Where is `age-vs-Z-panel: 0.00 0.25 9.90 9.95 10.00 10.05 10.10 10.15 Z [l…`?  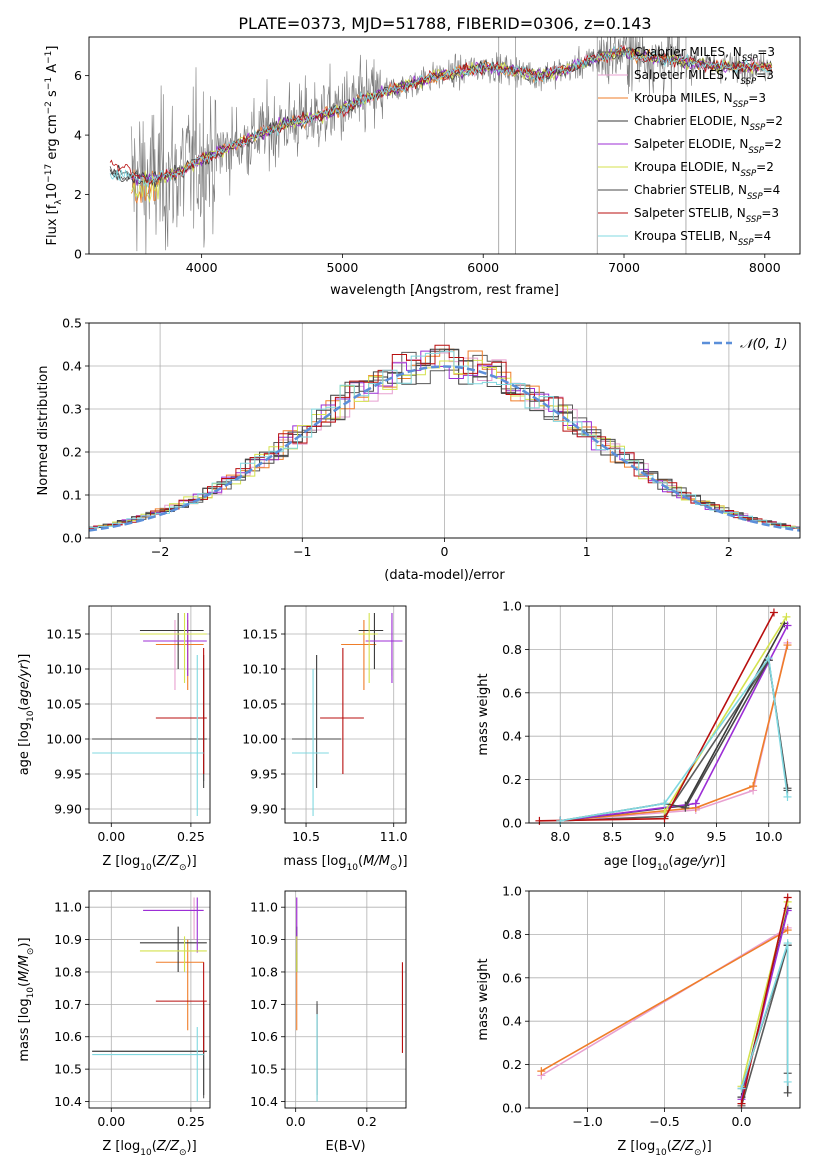
age-vs-Z-panel: 0.00 0.25 9.90 9.95 10.00 10.05 10.10 10.15 Z [l… is located at coordinates (114, 739).